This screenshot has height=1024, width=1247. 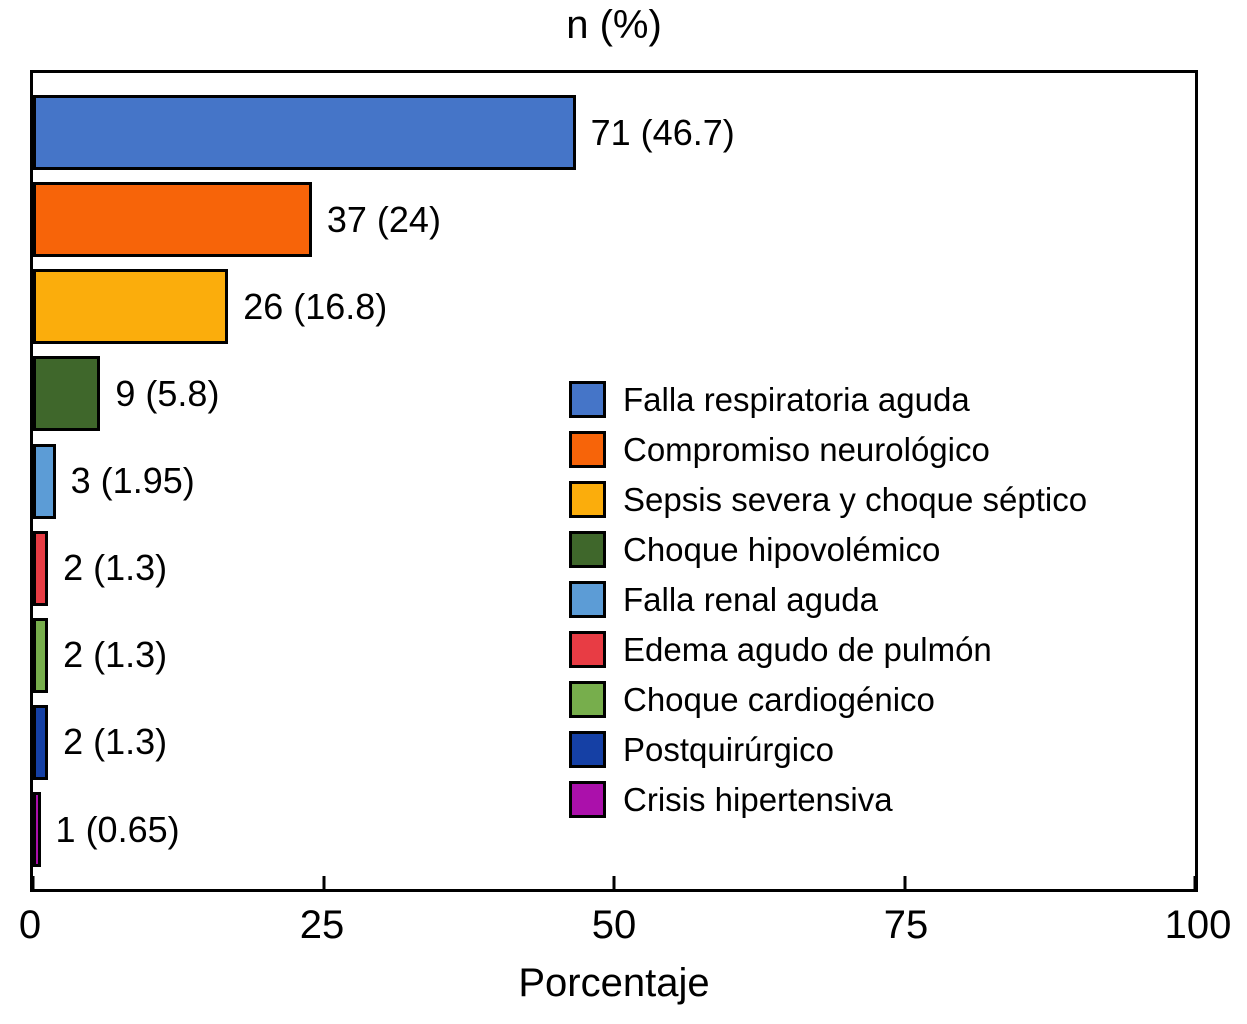 I want to click on legend-item: Falla renal aguda, so click(x=828, y=599).